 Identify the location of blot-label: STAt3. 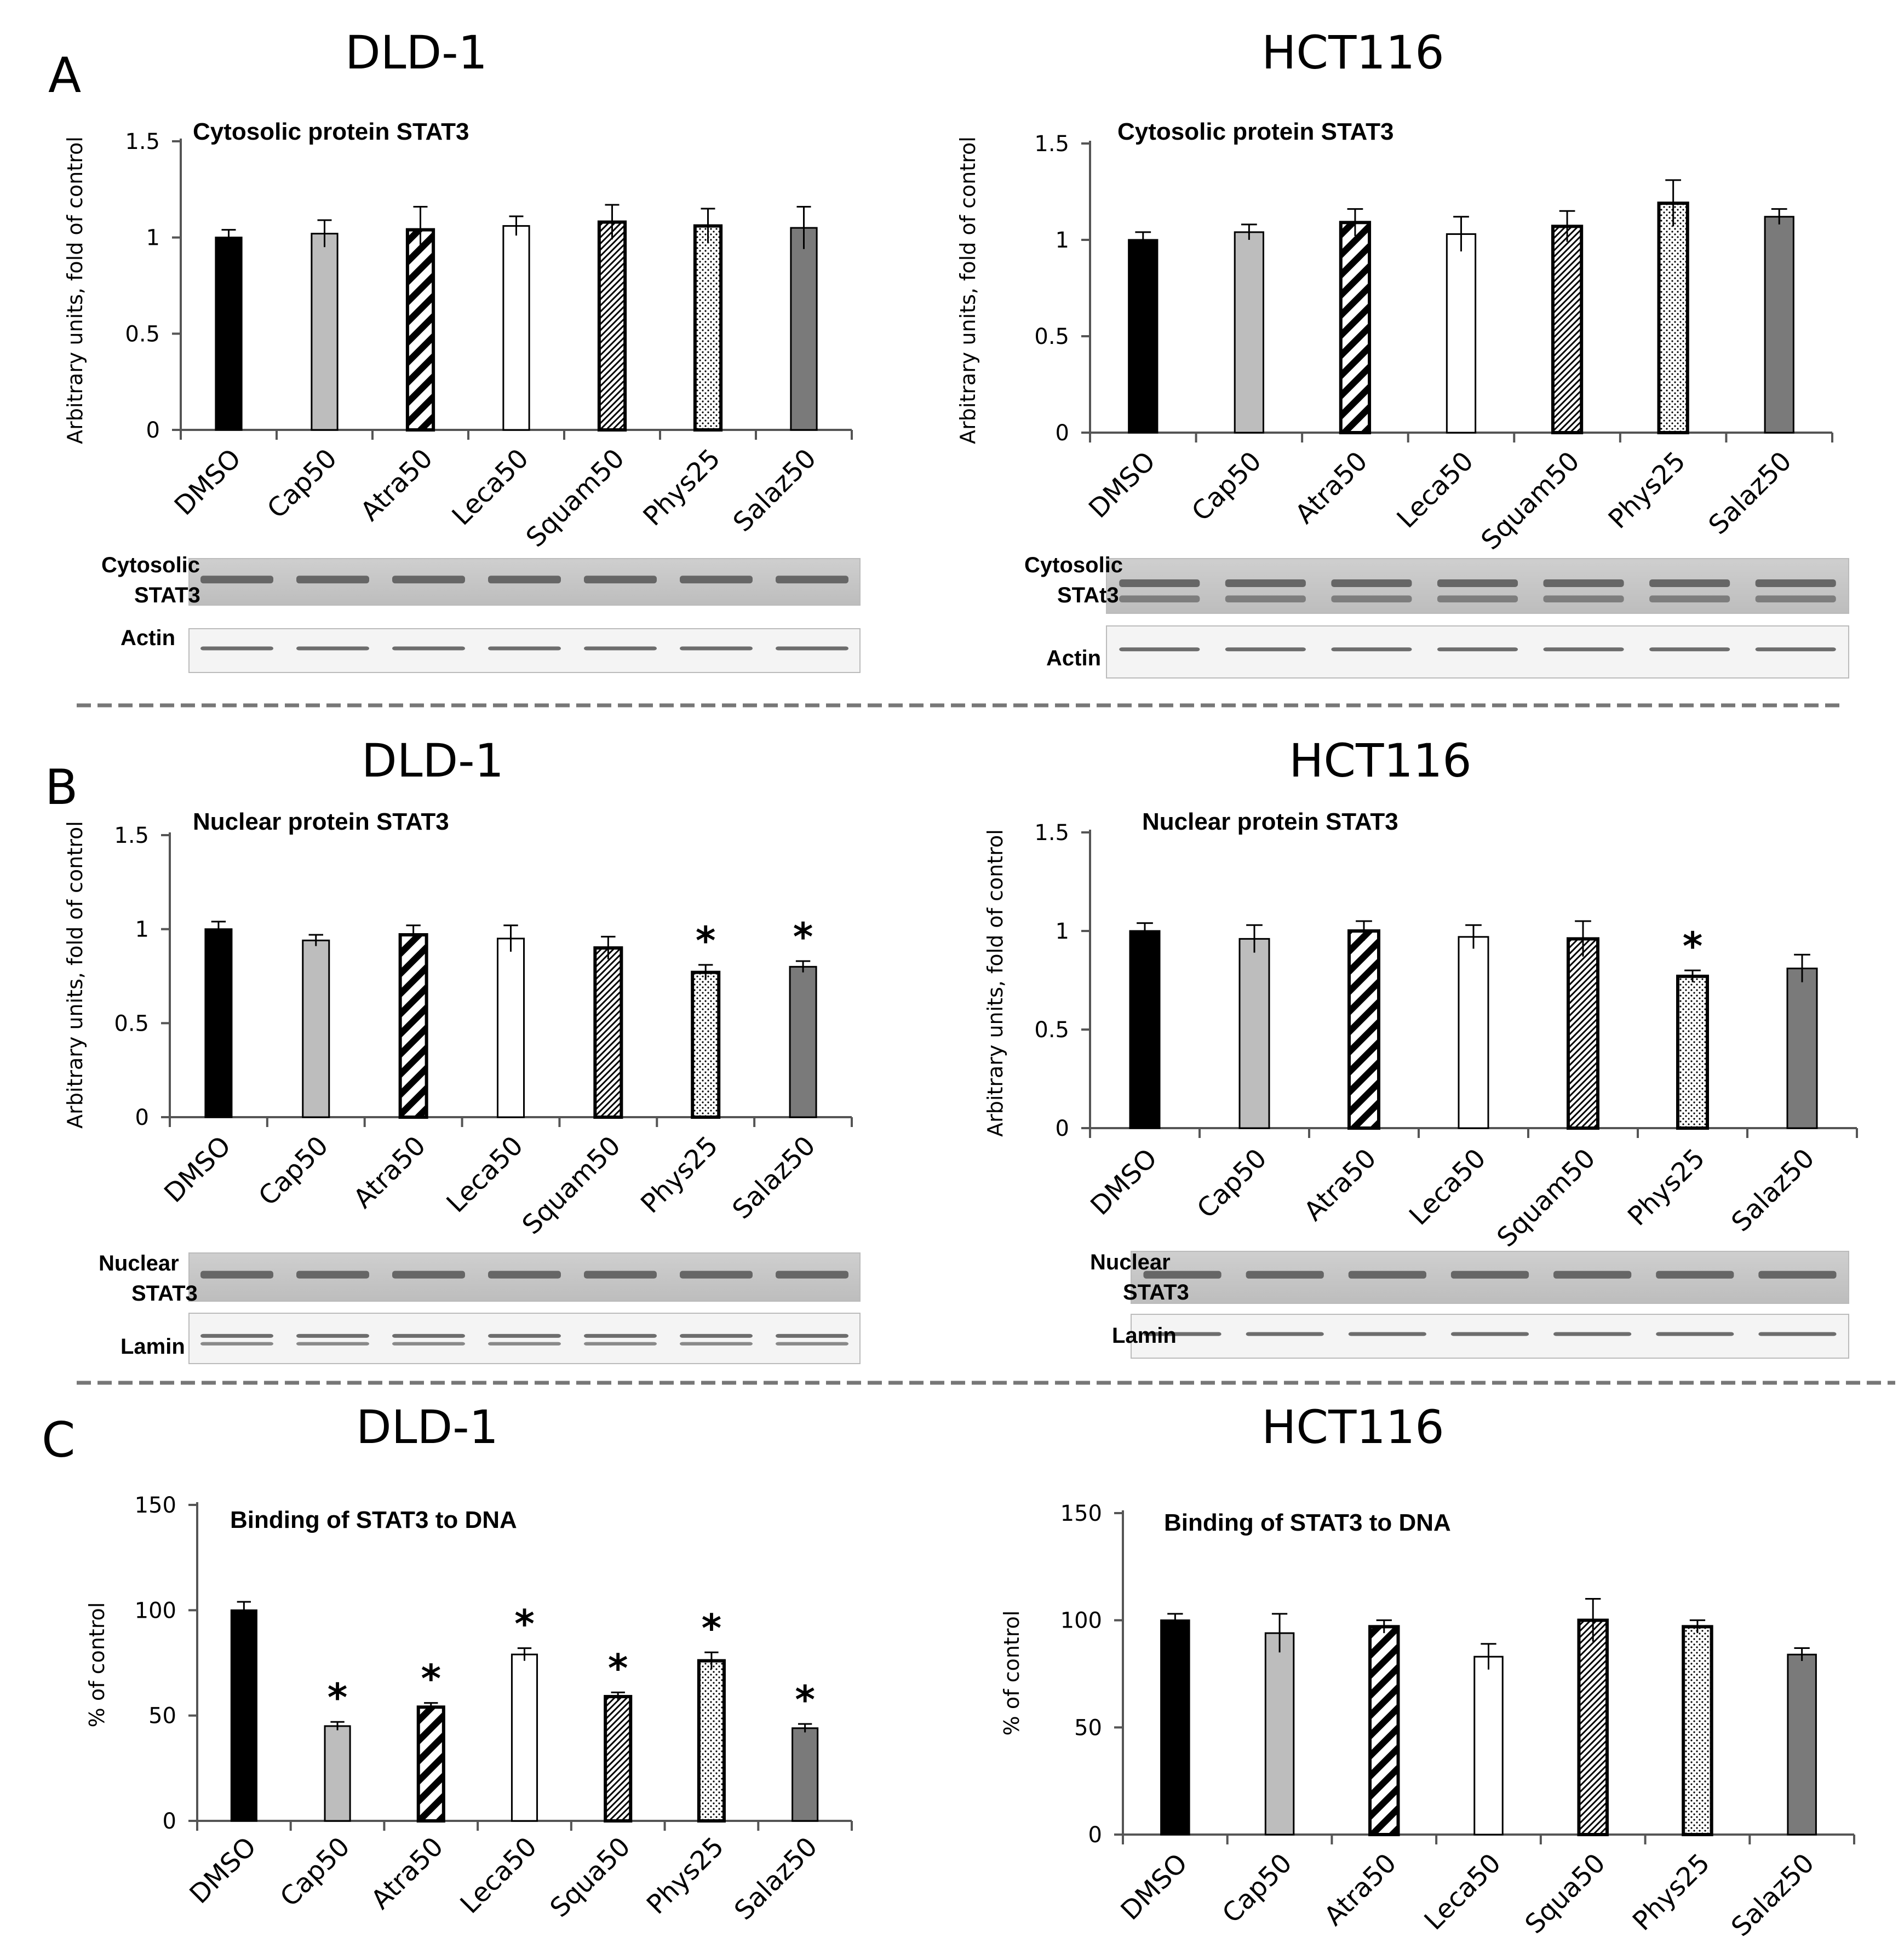
(1088, 595).